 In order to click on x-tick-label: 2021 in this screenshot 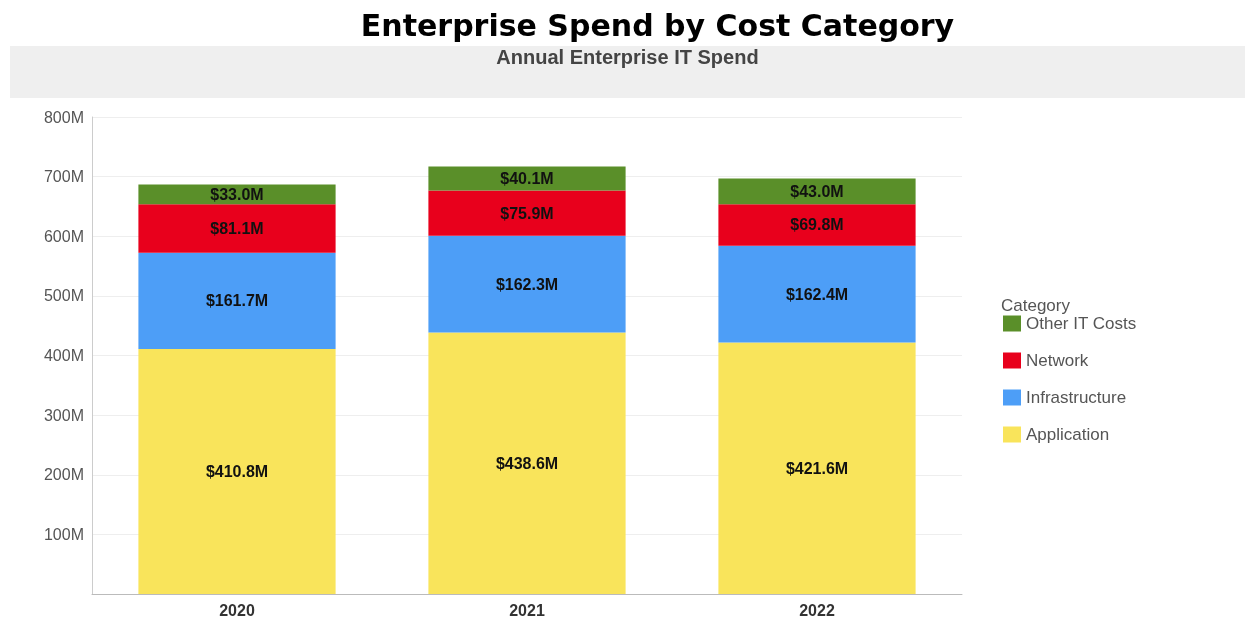, I will do `click(527, 609)`.